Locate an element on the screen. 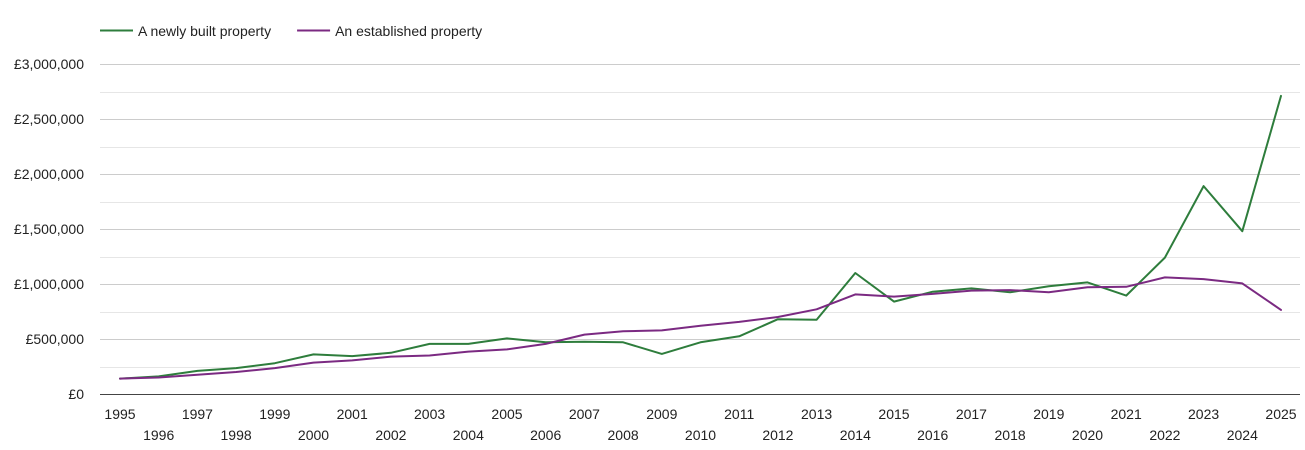 This screenshot has height=450, width=1305. x-tick-label: 2015 is located at coordinates (893, 414).